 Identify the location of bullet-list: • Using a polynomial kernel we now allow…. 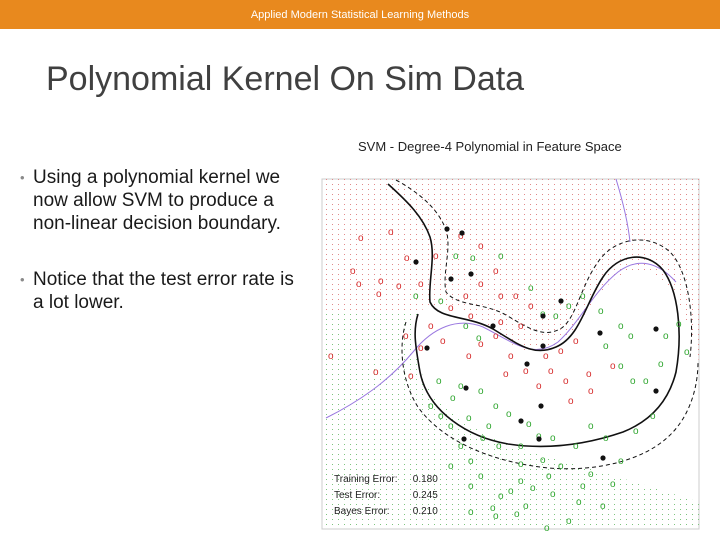
(157, 256).